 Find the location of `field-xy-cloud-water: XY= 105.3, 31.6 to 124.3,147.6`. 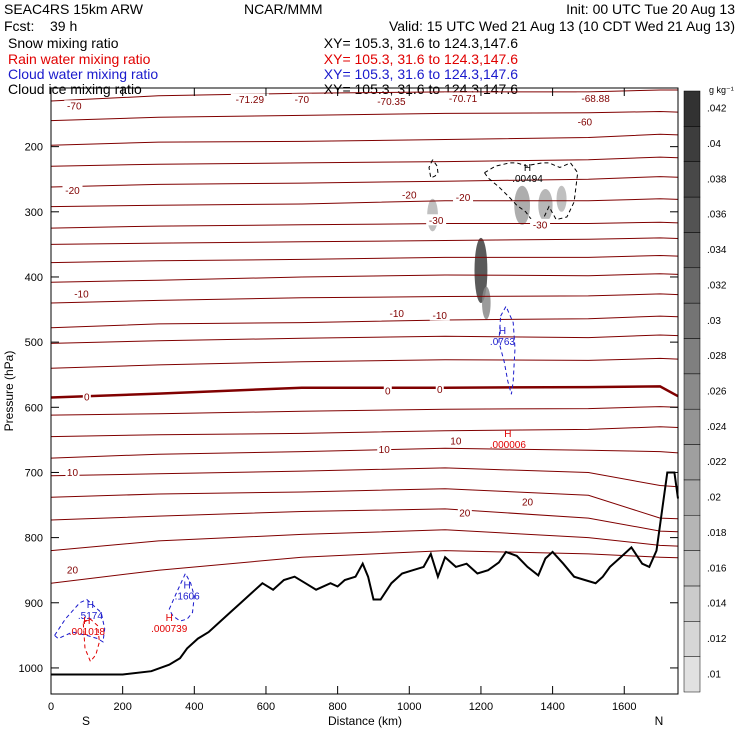

field-xy-cloud-water: XY= 105.3, 31.6 to 124.3,147.6 is located at coordinates (421, 74).